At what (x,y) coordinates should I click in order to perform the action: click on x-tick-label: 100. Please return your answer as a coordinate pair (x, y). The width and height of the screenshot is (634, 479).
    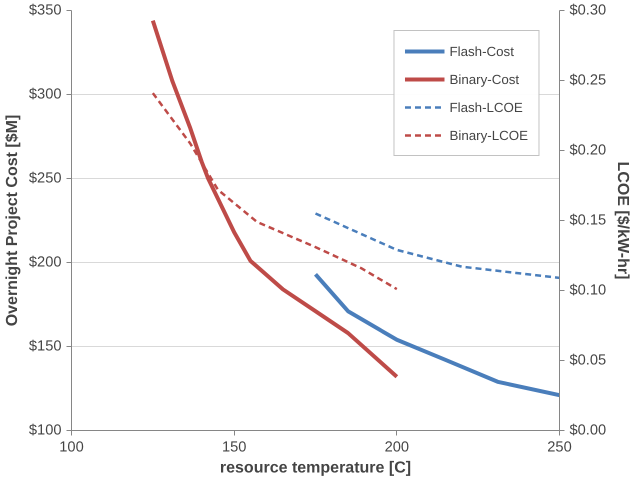
    Looking at the image, I should click on (71, 448).